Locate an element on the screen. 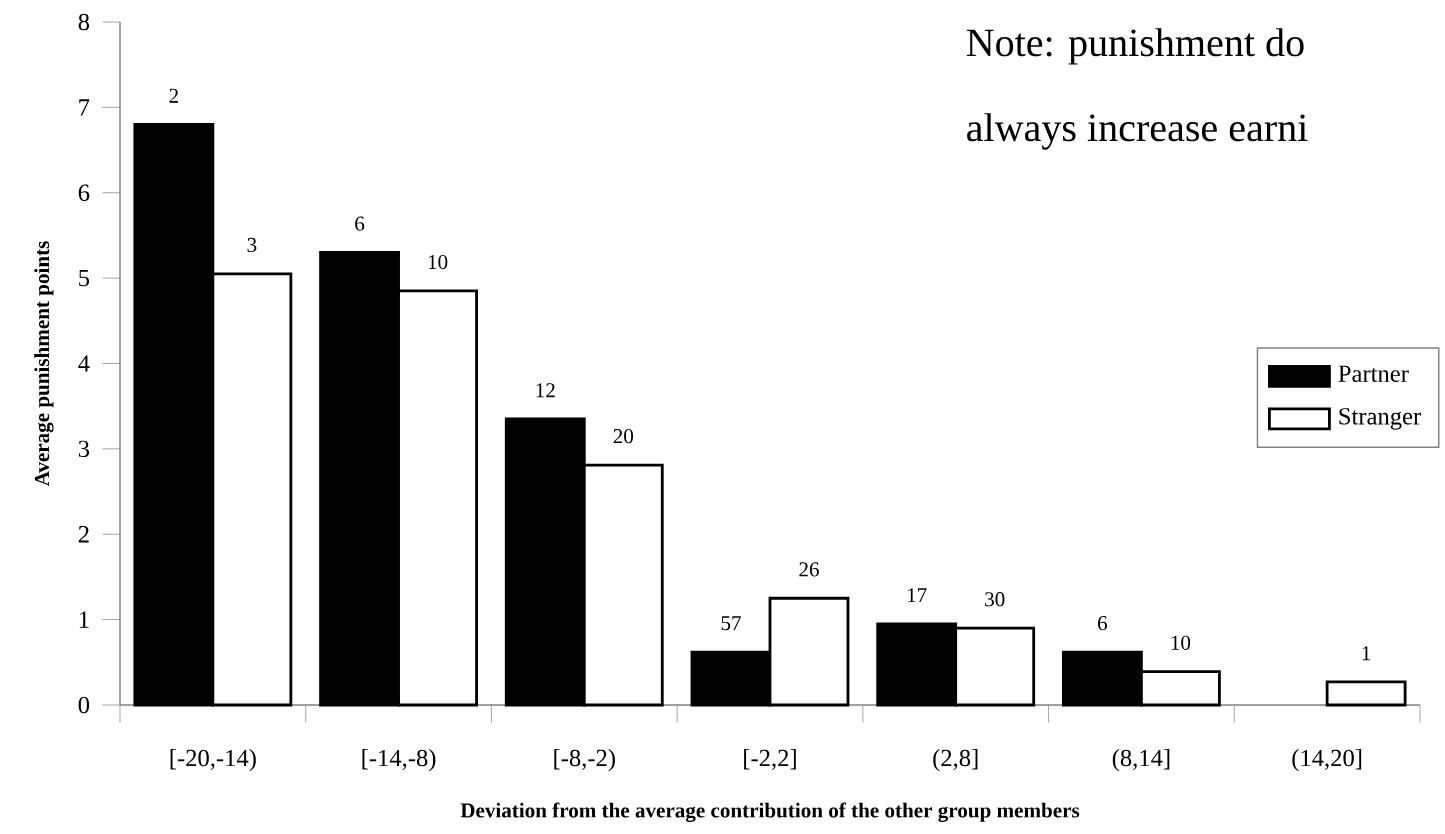 The image size is (1445, 834). y-tick-label: 6 is located at coordinates (84, 193).